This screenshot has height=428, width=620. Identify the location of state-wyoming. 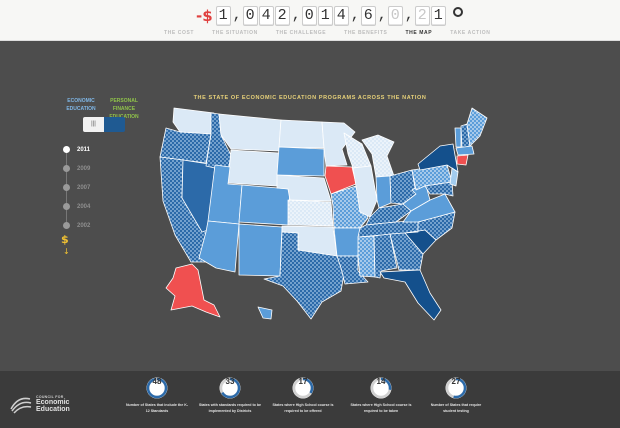
(253, 168).